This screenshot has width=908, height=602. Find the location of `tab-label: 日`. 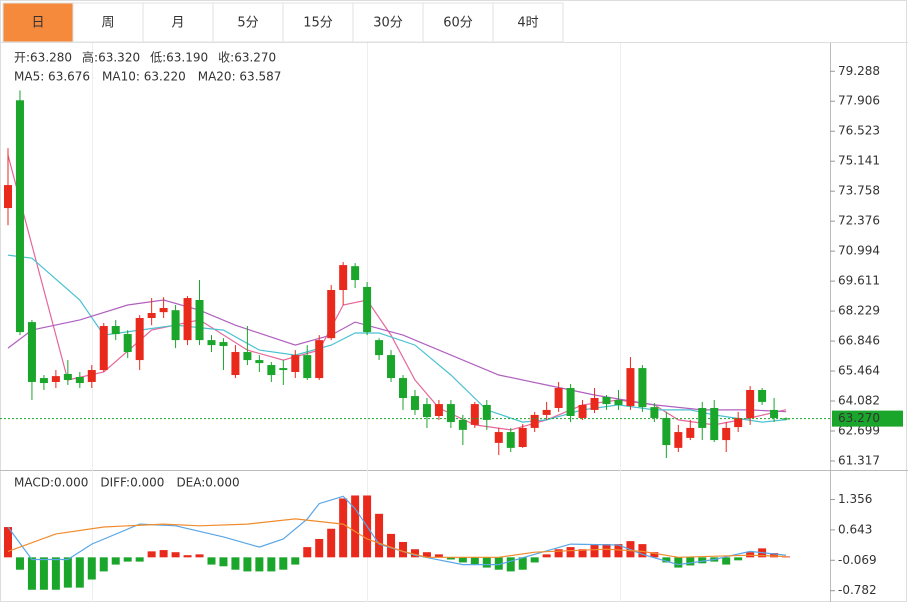

tab-label: 日 is located at coordinates (37, 23).